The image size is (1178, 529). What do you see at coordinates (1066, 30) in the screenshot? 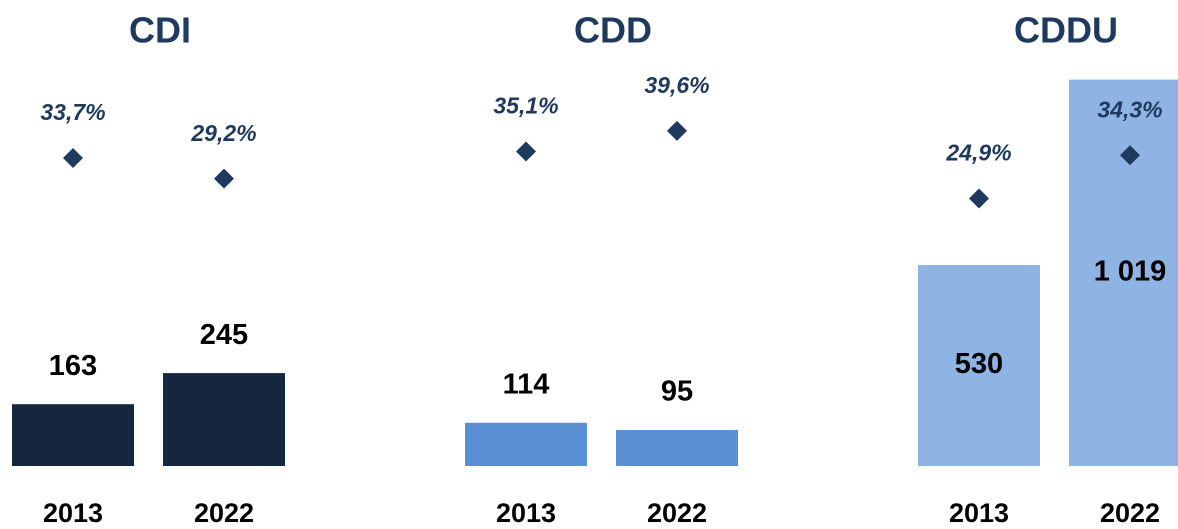
I see `chart-title: CDDU` at bounding box center [1066, 30].